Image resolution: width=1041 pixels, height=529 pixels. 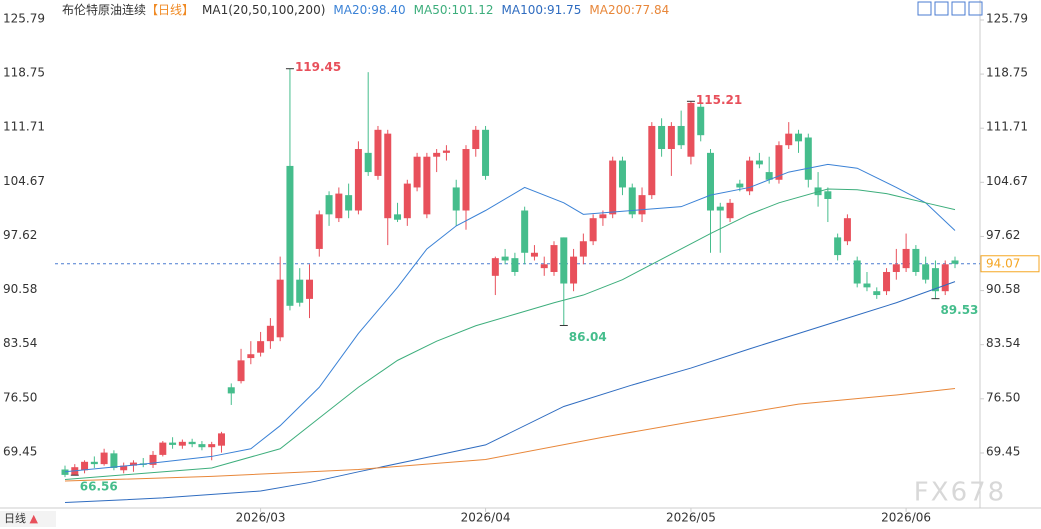 What do you see at coordinates (453, 10) in the screenshot?
I see `legend-entry: MA50:101.12` at bounding box center [453, 10].